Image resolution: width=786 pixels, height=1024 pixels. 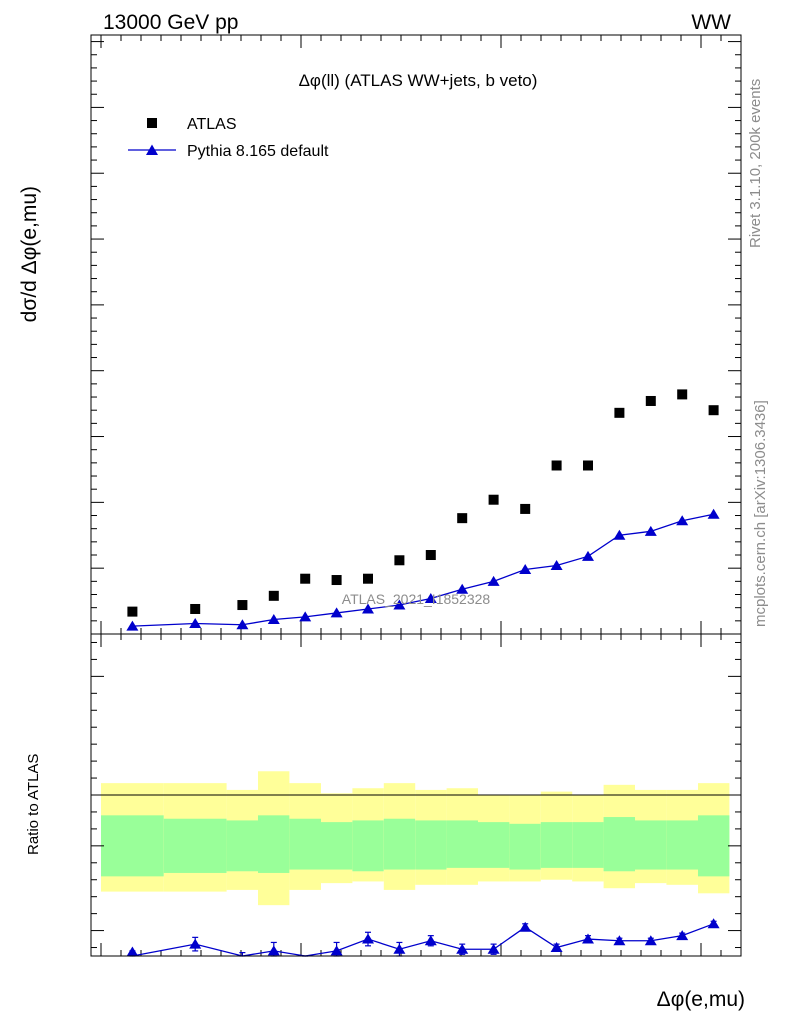 What do you see at coordinates (760, 513) in the screenshot?
I see `source-label: mcplots.cern.ch [arXiv:1306.3436]` at bounding box center [760, 513].